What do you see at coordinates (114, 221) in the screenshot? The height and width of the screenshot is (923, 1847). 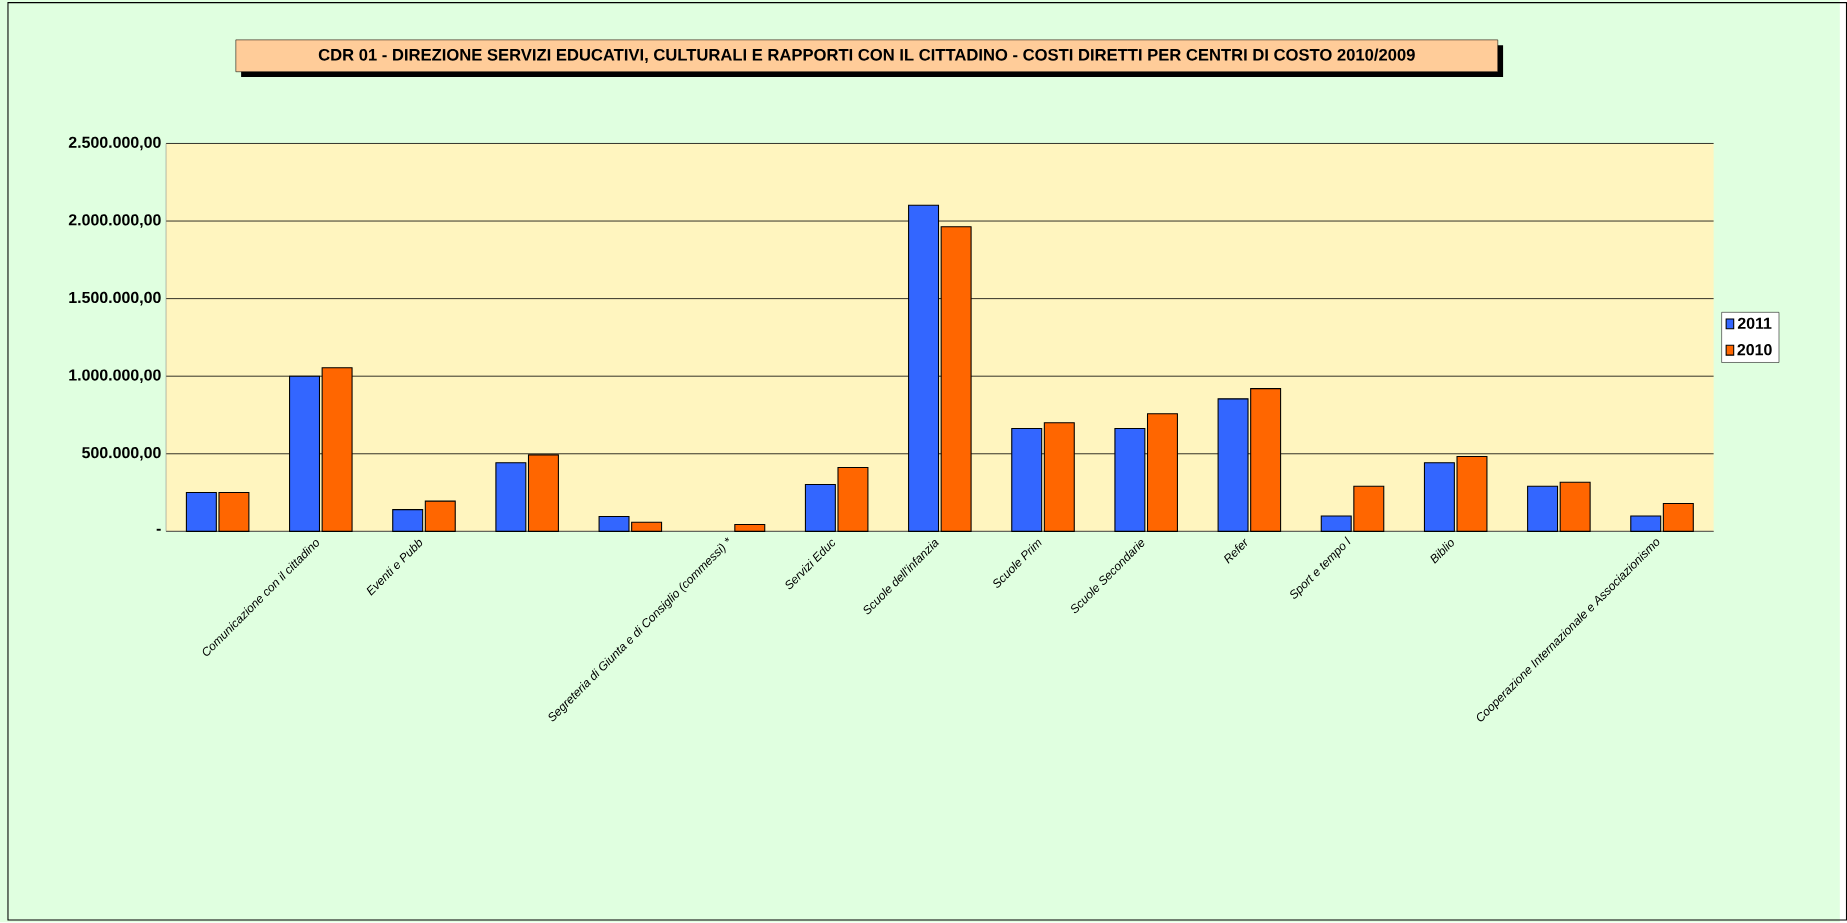 I see `y-tick-label: 2.000.000,00` at bounding box center [114, 221].